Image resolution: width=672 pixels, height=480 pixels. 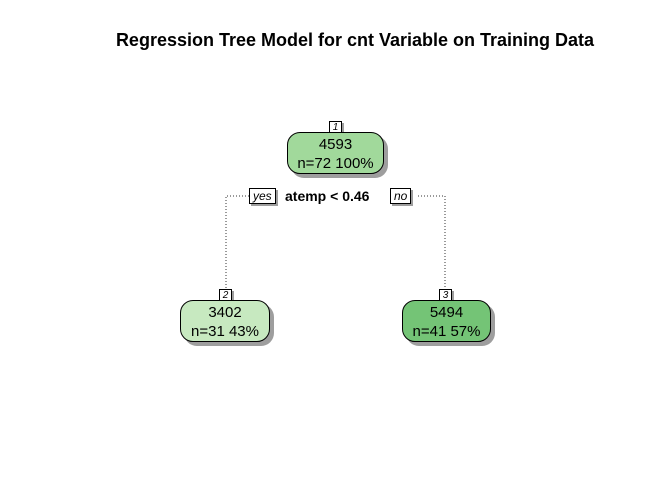 What do you see at coordinates (446, 331) in the screenshot?
I see `node-3-stats: n=41 57%` at bounding box center [446, 331].